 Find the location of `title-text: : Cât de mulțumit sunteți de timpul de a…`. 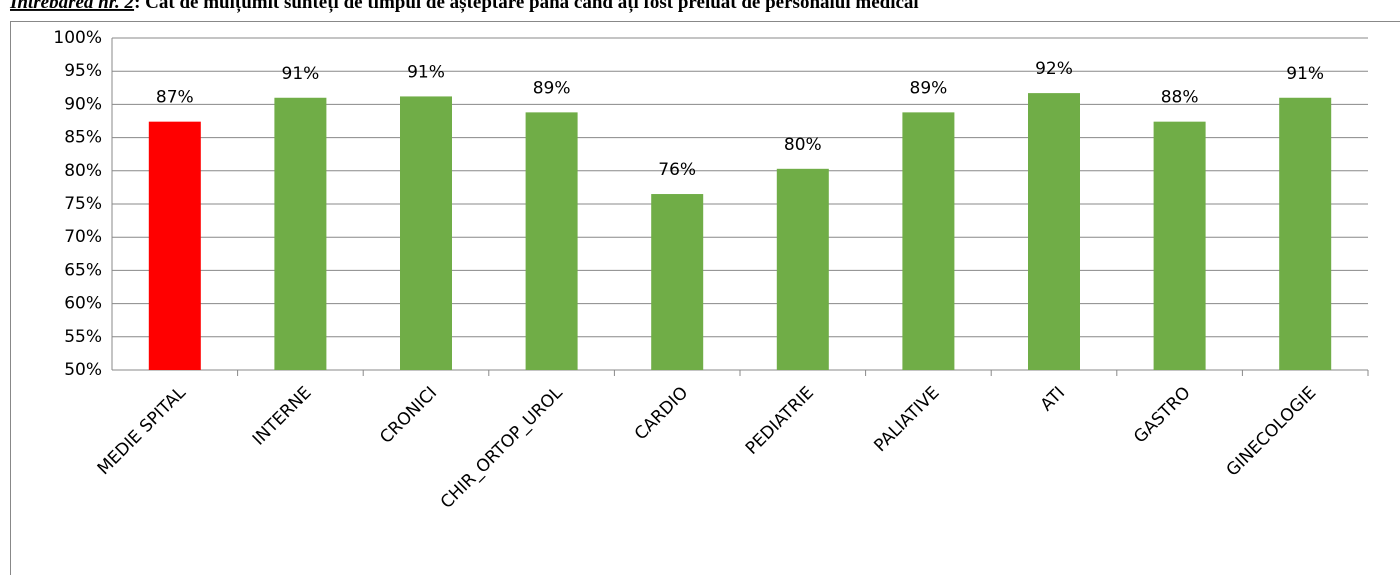

title-text: : Cât de mulțumit sunteți de timpul de a… is located at coordinates (526, 6).